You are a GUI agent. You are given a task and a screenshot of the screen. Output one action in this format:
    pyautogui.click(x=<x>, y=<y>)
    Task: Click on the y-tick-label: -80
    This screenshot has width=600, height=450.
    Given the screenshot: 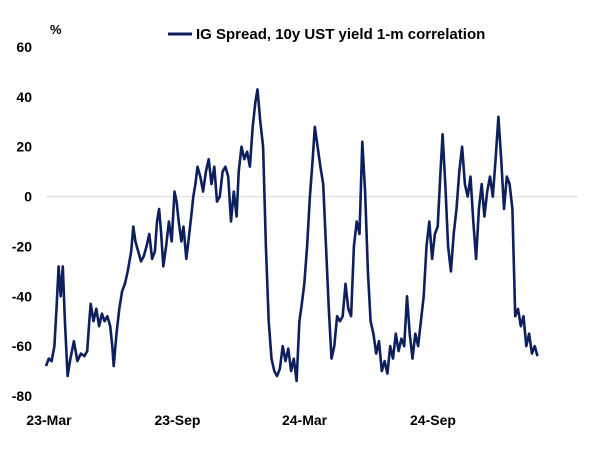 What is the action you would take?
    pyautogui.click(x=22, y=396)
    